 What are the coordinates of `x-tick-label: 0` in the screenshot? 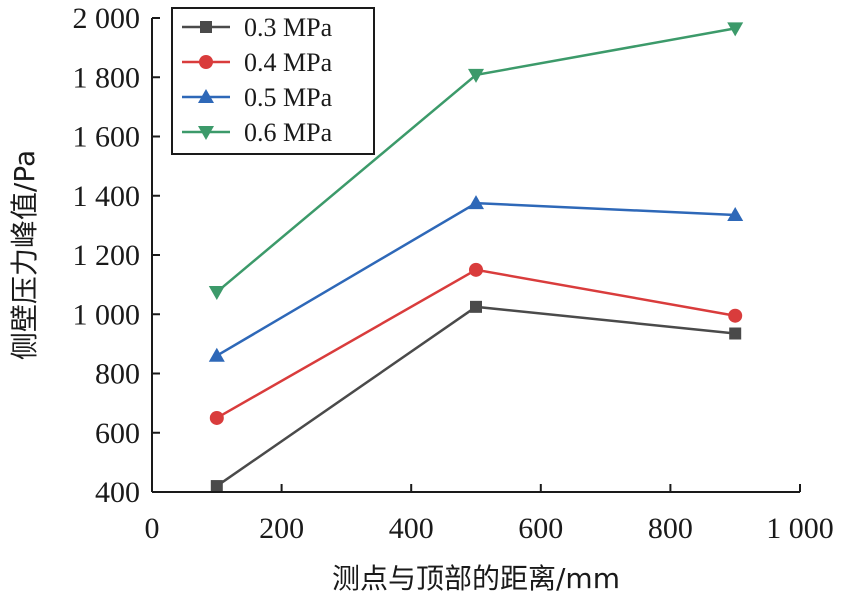 It's located at (152, 528).